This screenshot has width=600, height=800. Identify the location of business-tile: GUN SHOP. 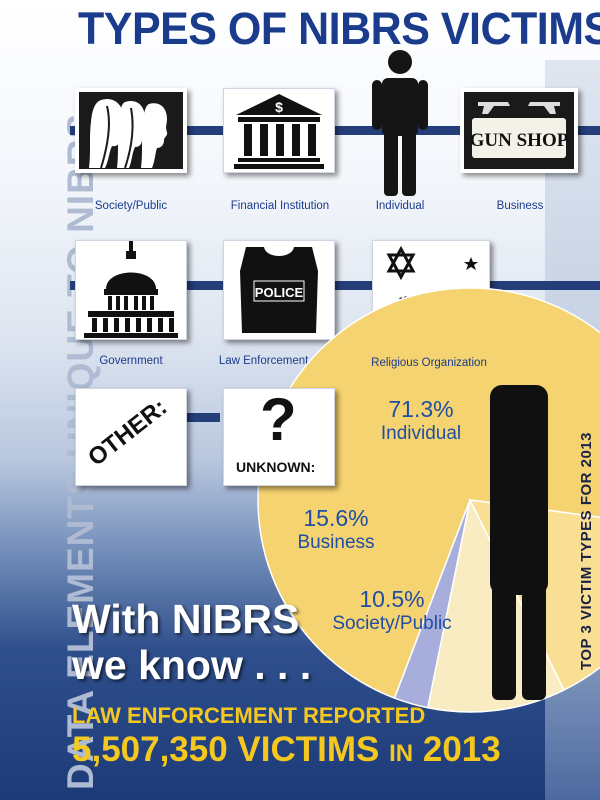
(519, 130).